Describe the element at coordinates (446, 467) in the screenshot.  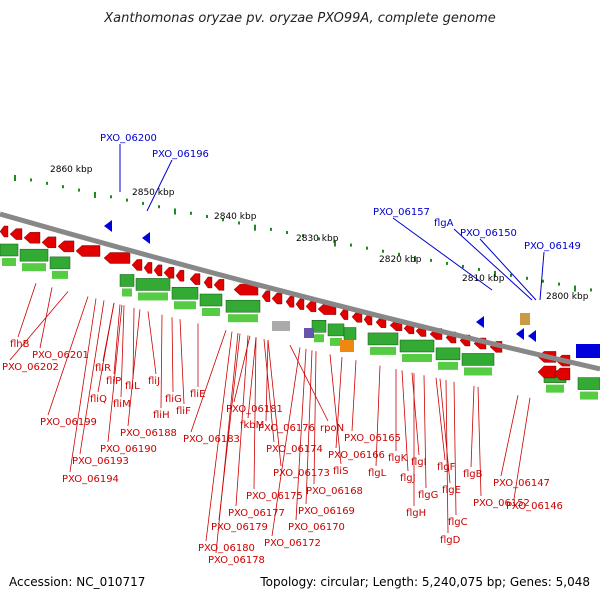
I see `gene-label-red: flgF` at that location.